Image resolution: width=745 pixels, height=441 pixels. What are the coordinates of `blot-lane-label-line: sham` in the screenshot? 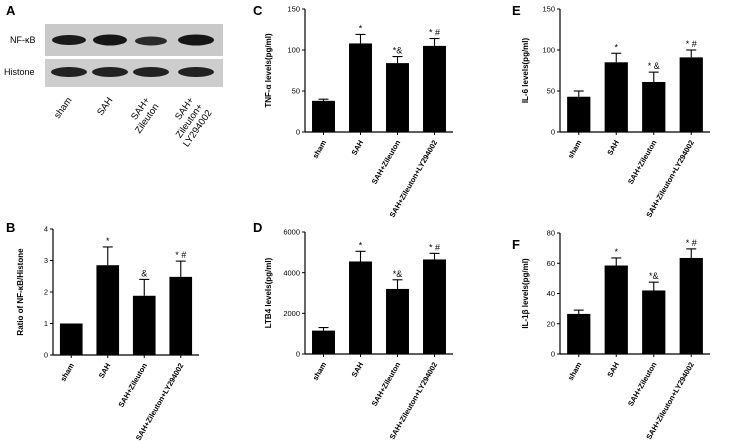 It's located at (63, 107).